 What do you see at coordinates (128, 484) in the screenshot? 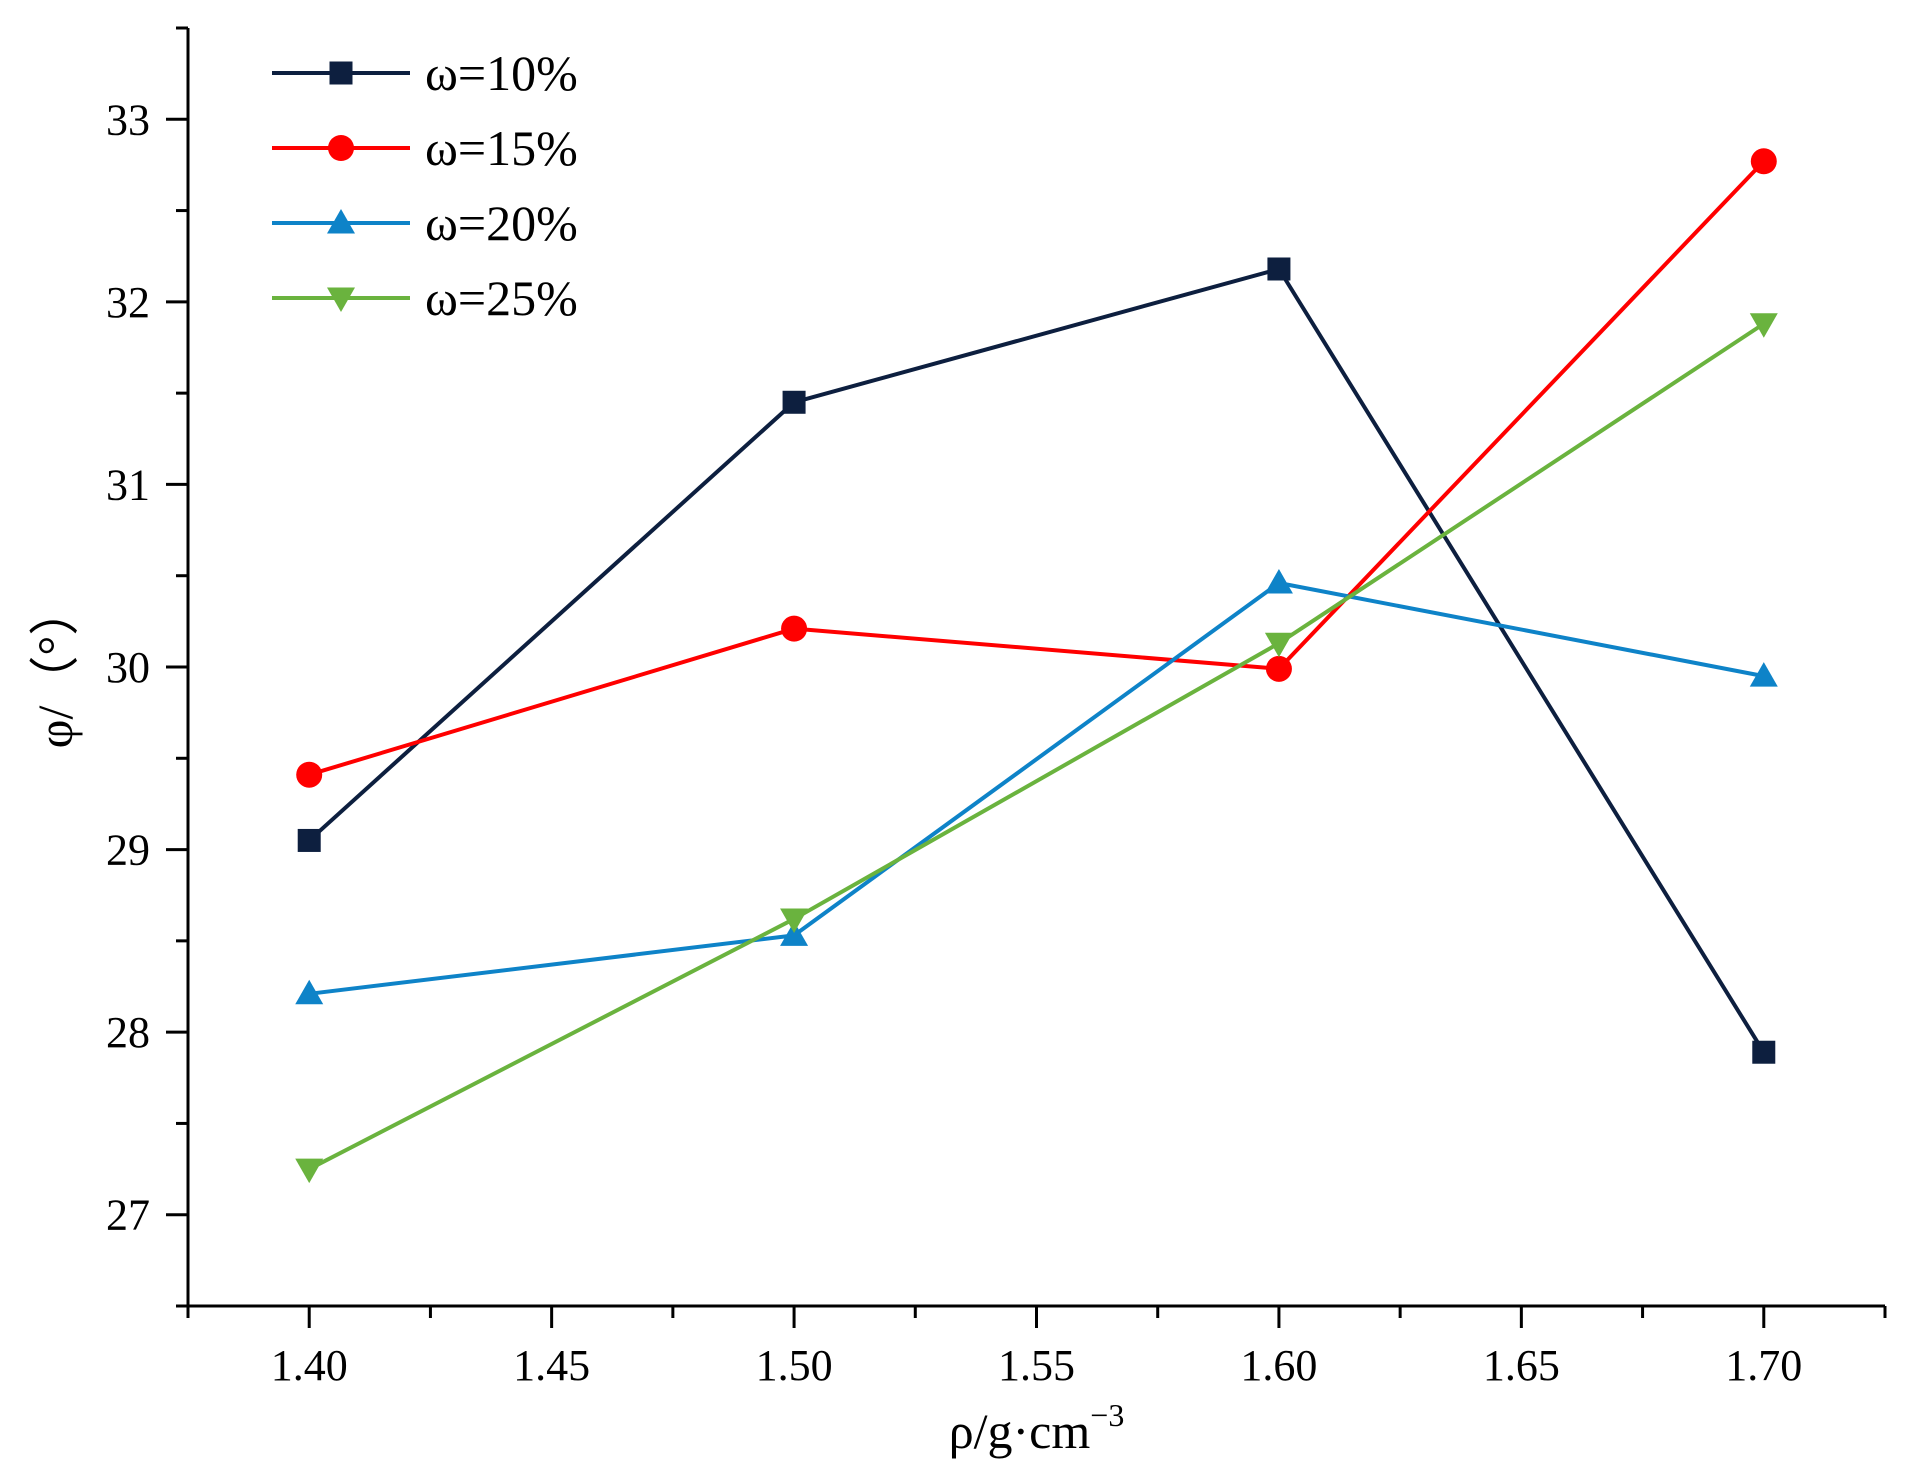
I see `y-tick-label: 31` at bounding box center [128, 484].